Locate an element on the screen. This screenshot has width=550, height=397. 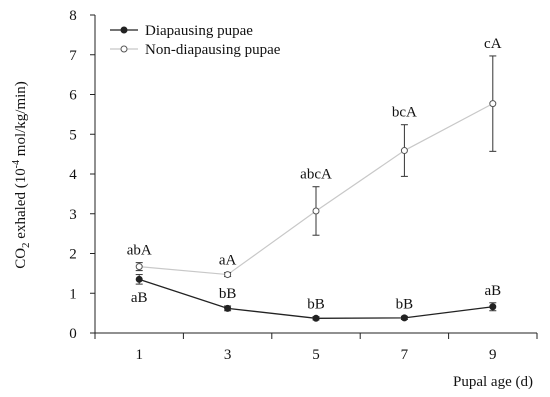
y-tick-label: 1 is located at coordinates (73, 294).